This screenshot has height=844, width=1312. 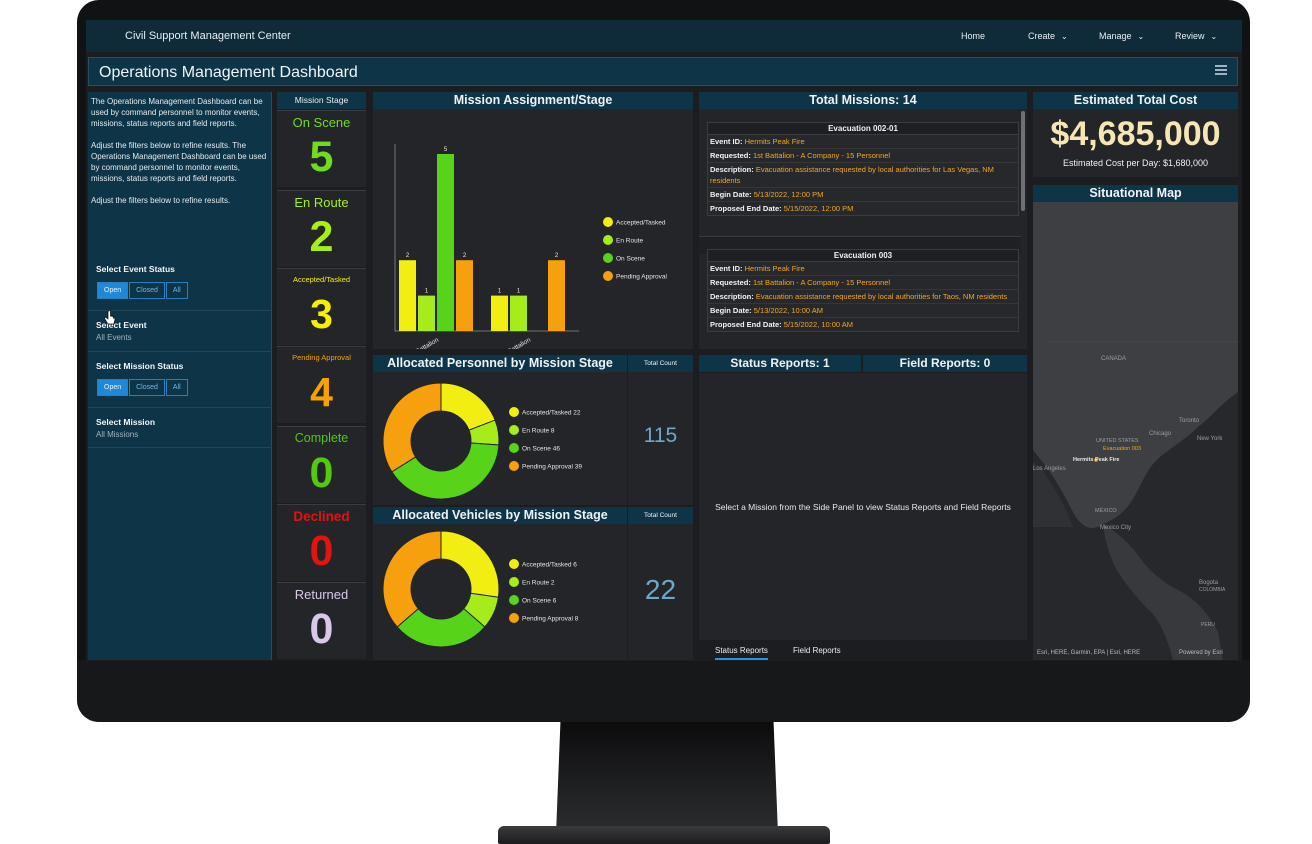 What do you see at coordinates (1096, 460) in the screenshot?
I see `event-marker-icon` at bounding box center [1096, 460].